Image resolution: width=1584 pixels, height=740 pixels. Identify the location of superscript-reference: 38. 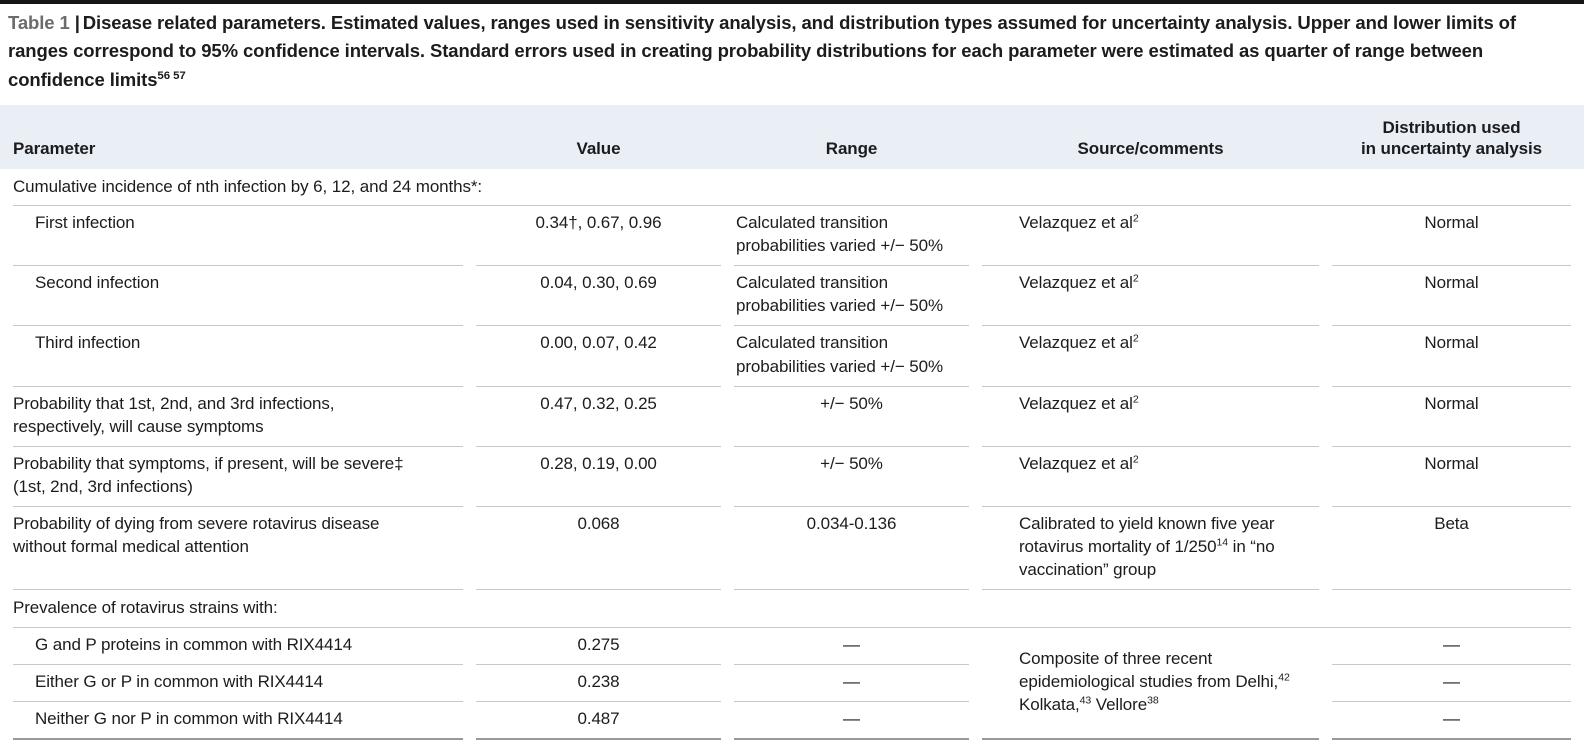
(1153, 700).